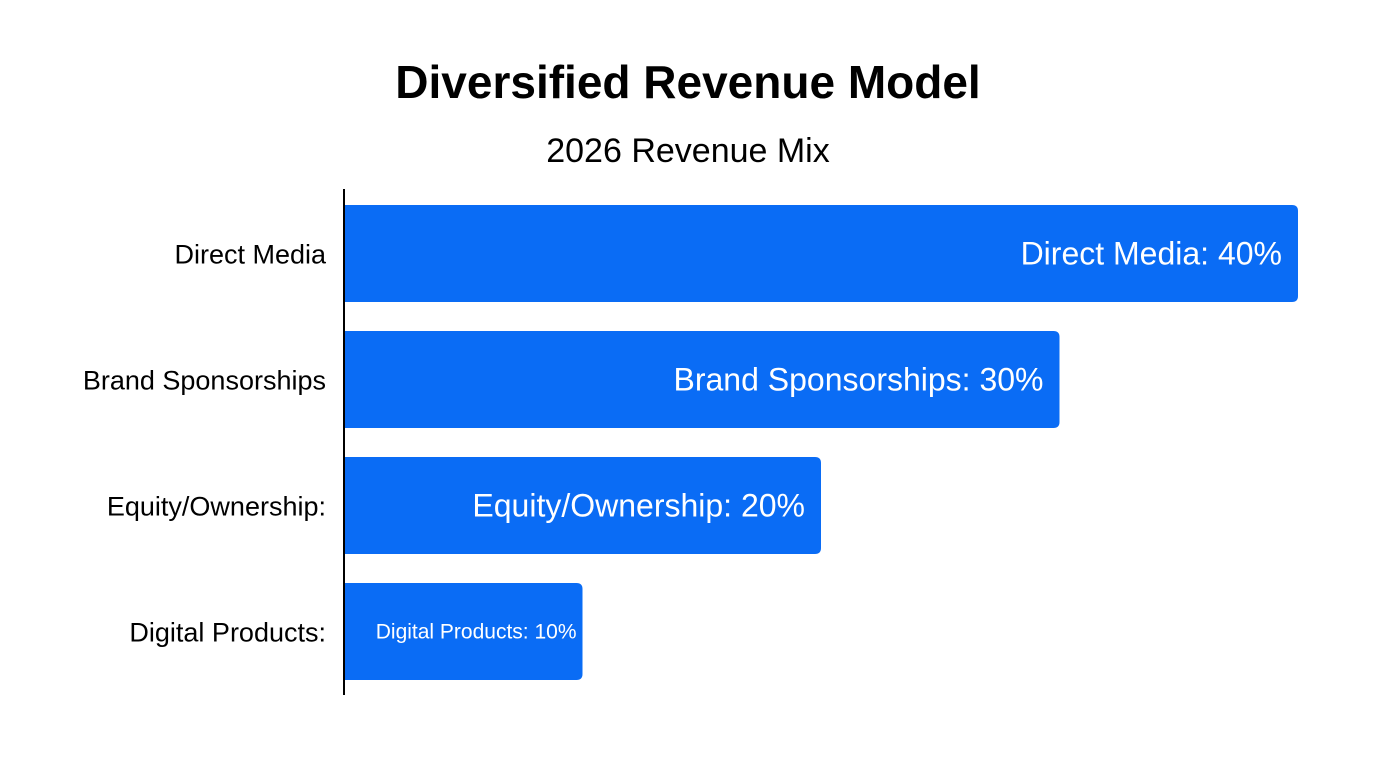  What do you see at coordinates (687, 82) in the screenshot?
I see `chart-title: Diversified Revenue Model` at bounding box center [687, 82].